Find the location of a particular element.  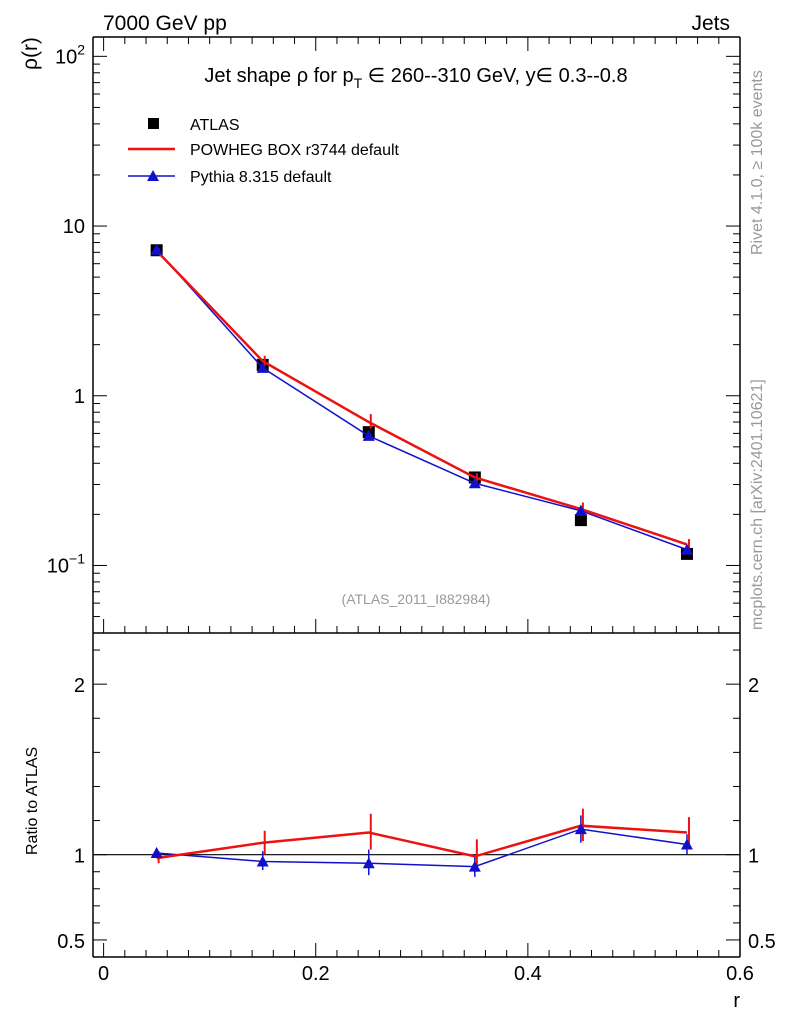

mcplots-source-label: mcplots.cern.ch [arXiv:2401.10621] is located at coordinates (757, 504).